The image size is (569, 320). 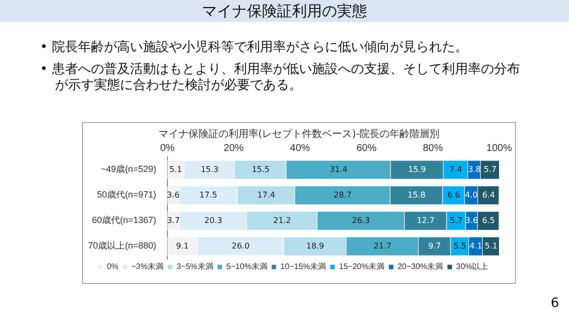 What do you see at coordinates (173, 195) in the screenshot?
I see `data-label: 3.6` at bounding box center [173, 195].